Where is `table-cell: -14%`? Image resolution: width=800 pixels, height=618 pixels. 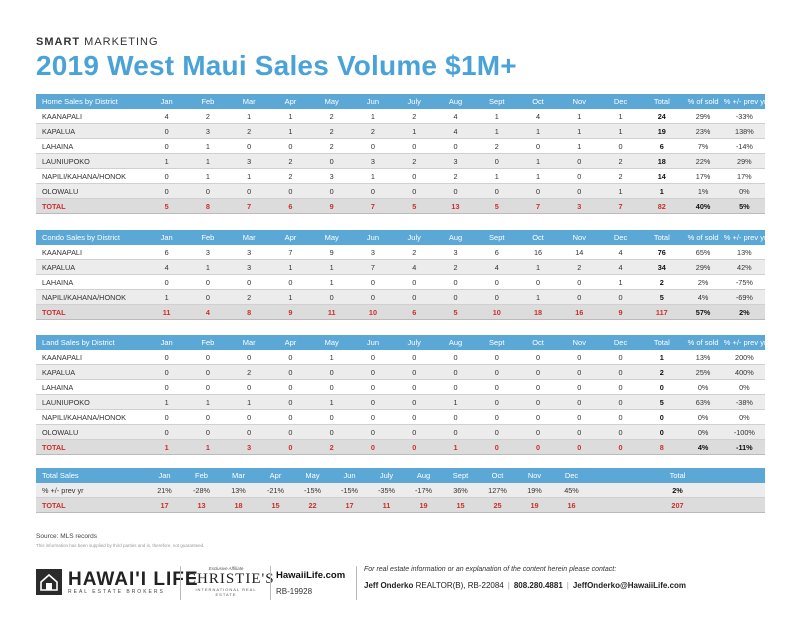
table-cell: -14% is located at coordinates (744, 146).